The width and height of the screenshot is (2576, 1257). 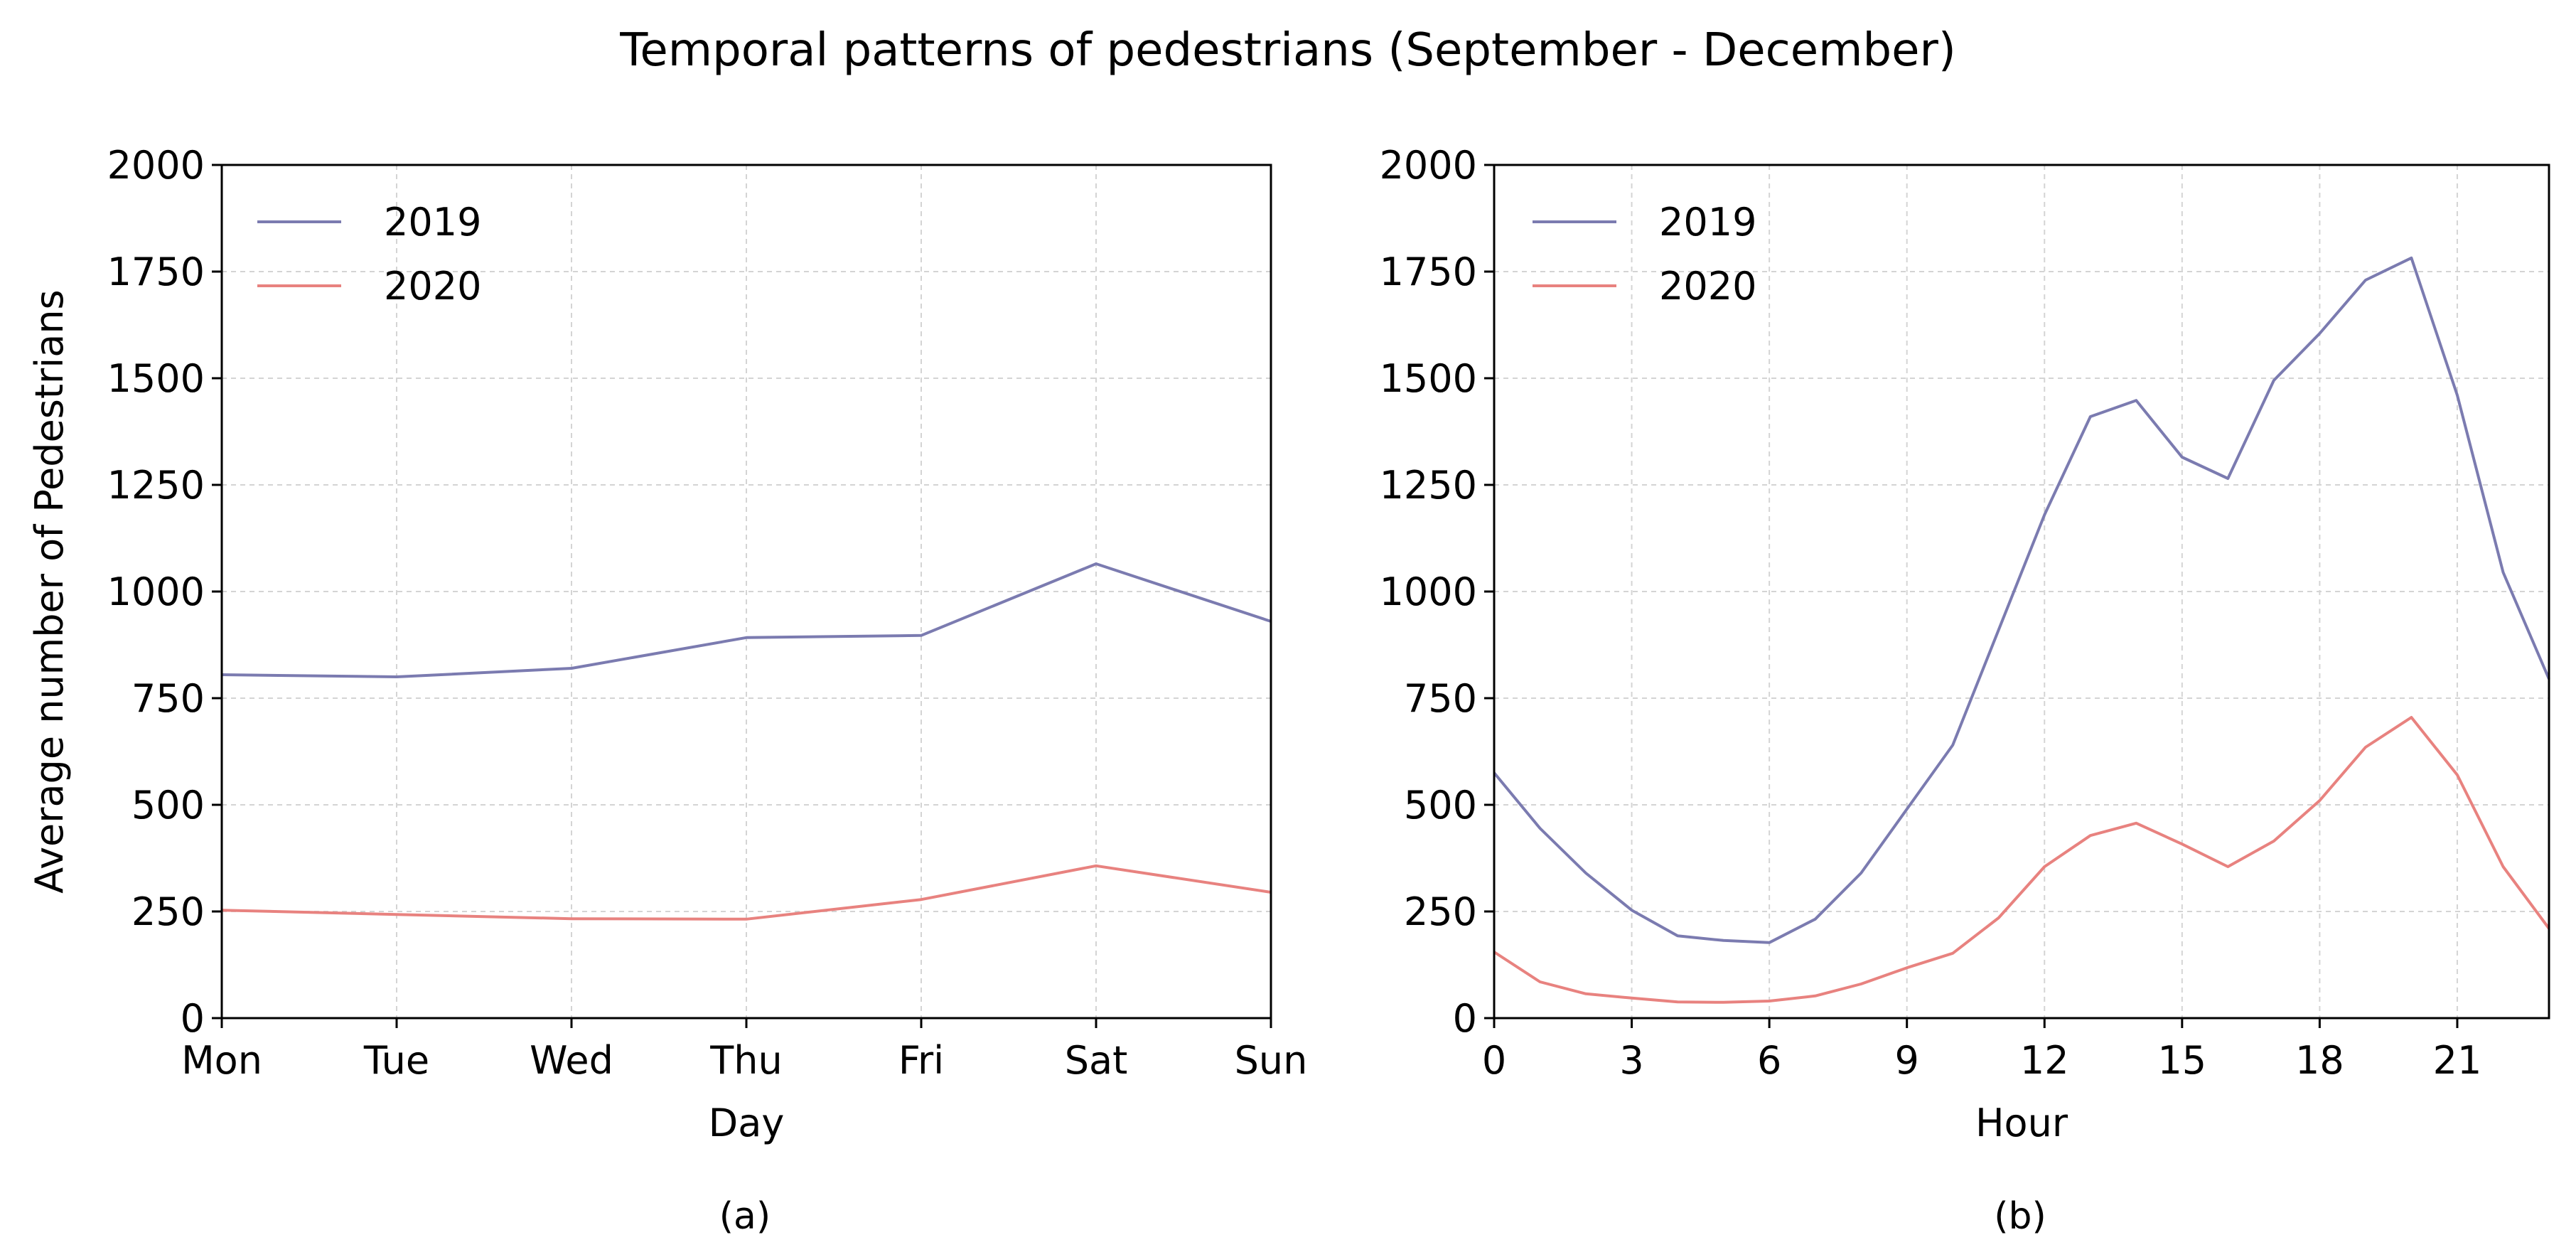 I want to click on panel-a-ytick-label-500: 500, so click(x=168, y=805).